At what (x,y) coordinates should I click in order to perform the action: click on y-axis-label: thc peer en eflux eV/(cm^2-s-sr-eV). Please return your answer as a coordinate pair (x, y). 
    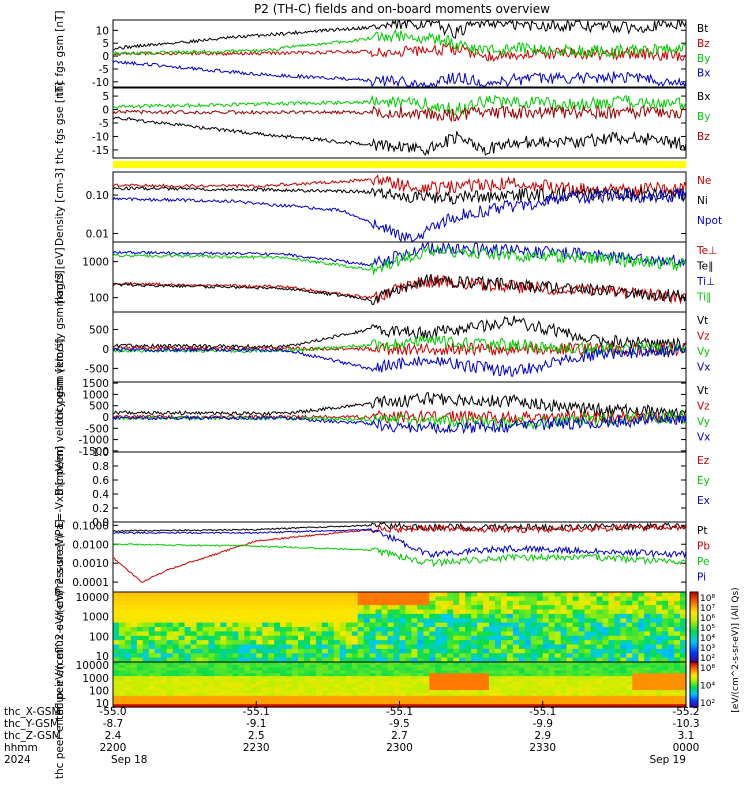
    Looking at the image, I should click on (60, 684).